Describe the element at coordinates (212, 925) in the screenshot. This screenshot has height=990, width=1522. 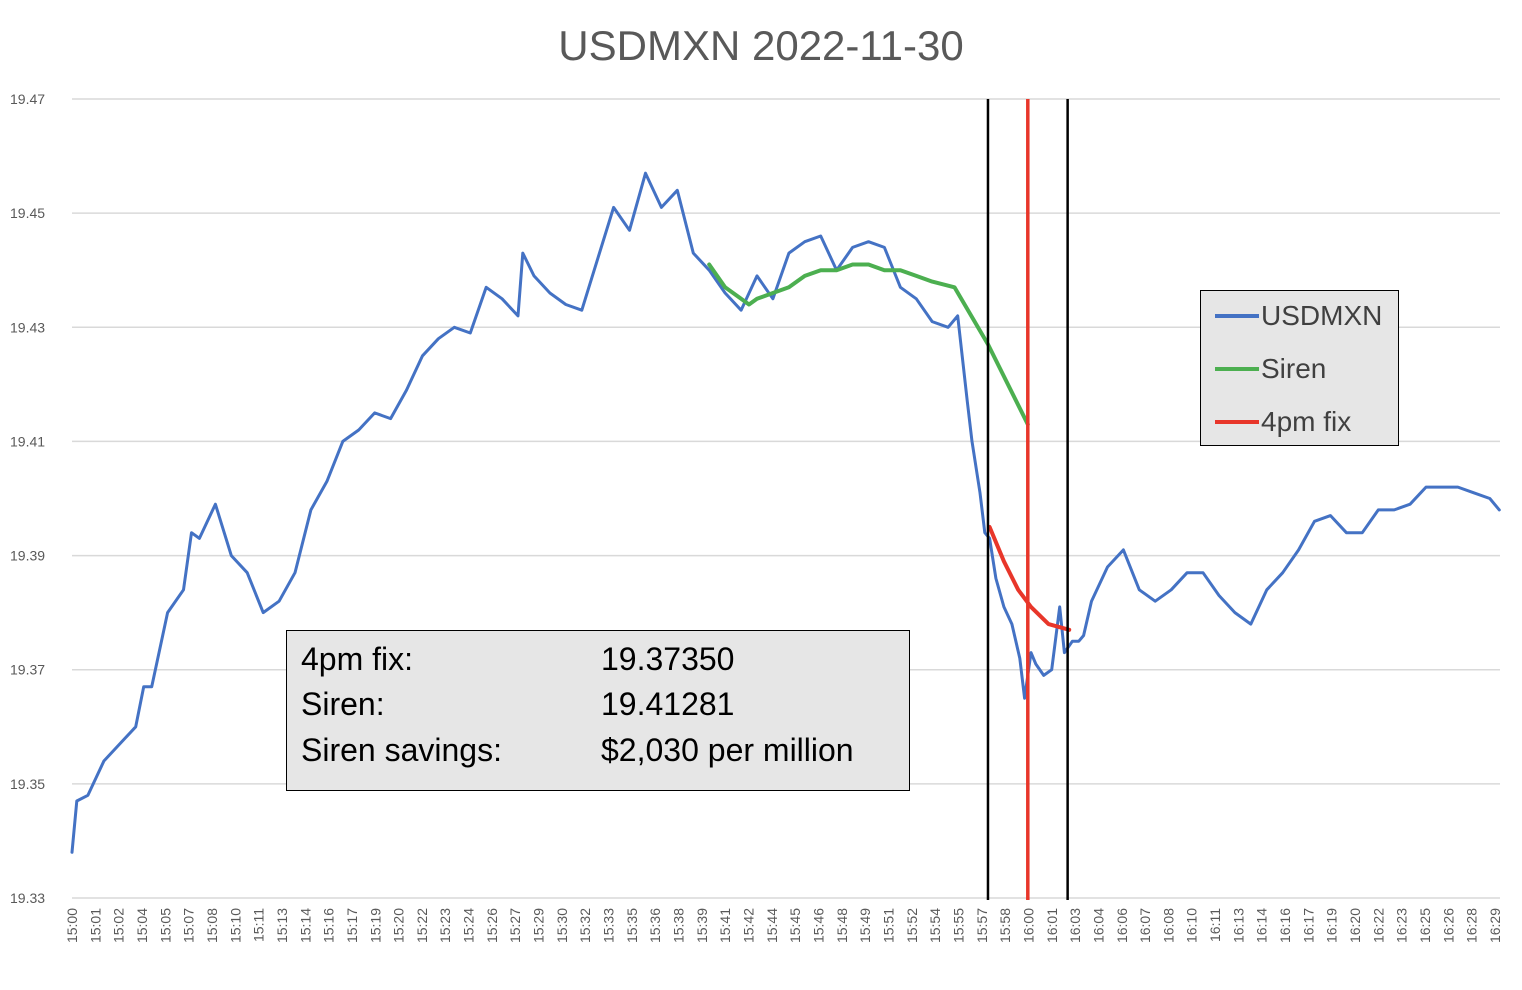
I see `x-tick-label: 15:08` at that location.